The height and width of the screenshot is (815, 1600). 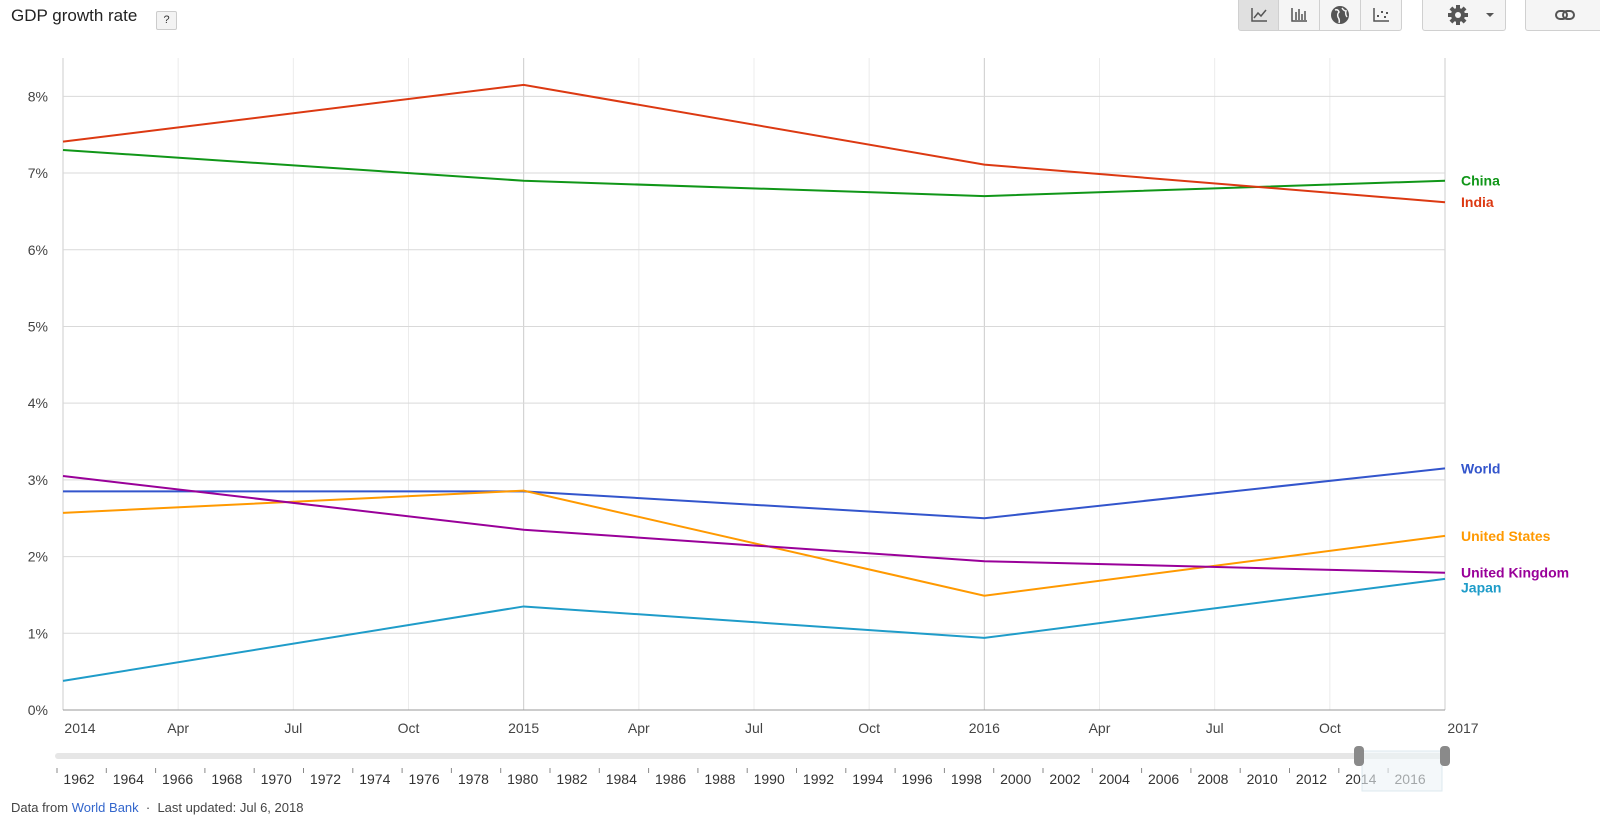 What do you see at coordinates (374, 779) in the screenshot?
I see `timeline-year-label: 1974` at bounding box center [374, 779].